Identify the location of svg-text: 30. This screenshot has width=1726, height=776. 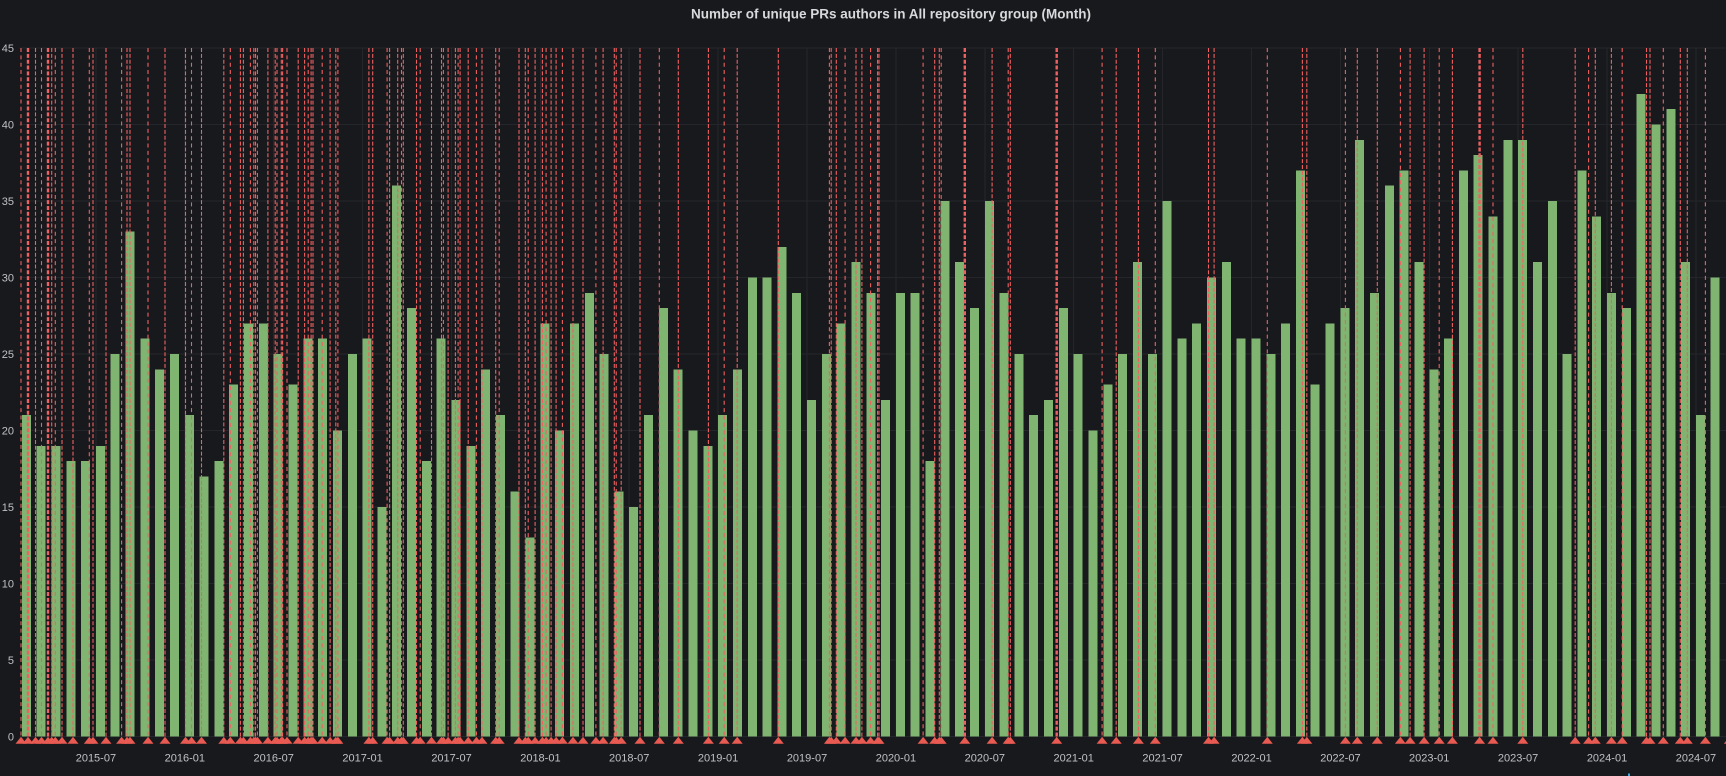
(8, 279).